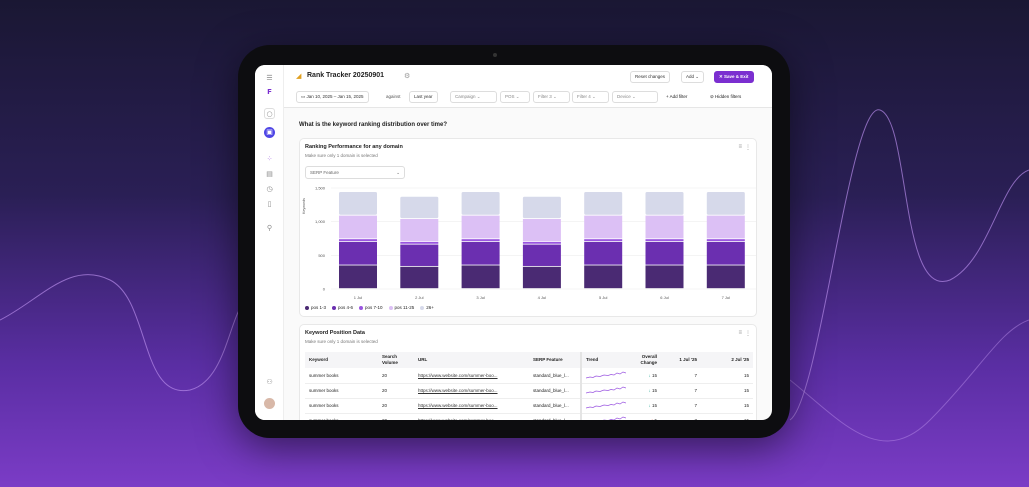 This screenshot has width=1029, height=487. What do you see at coordinates (480, 297) in the screenshot?
I see `x-tick-label: 3 Jul` at bounding box center [480, 297].